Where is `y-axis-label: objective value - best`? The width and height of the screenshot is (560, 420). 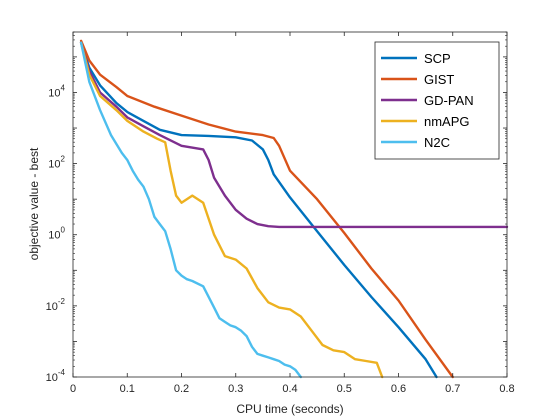
y-axis-label: objective value - best is located at coordinates (34, 203).